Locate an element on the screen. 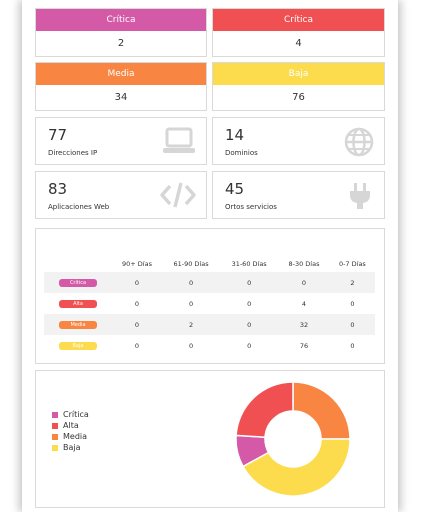 The height and width of the screenshot is (512, 422). legend-item: Alta is located at coordinates (70, 425).